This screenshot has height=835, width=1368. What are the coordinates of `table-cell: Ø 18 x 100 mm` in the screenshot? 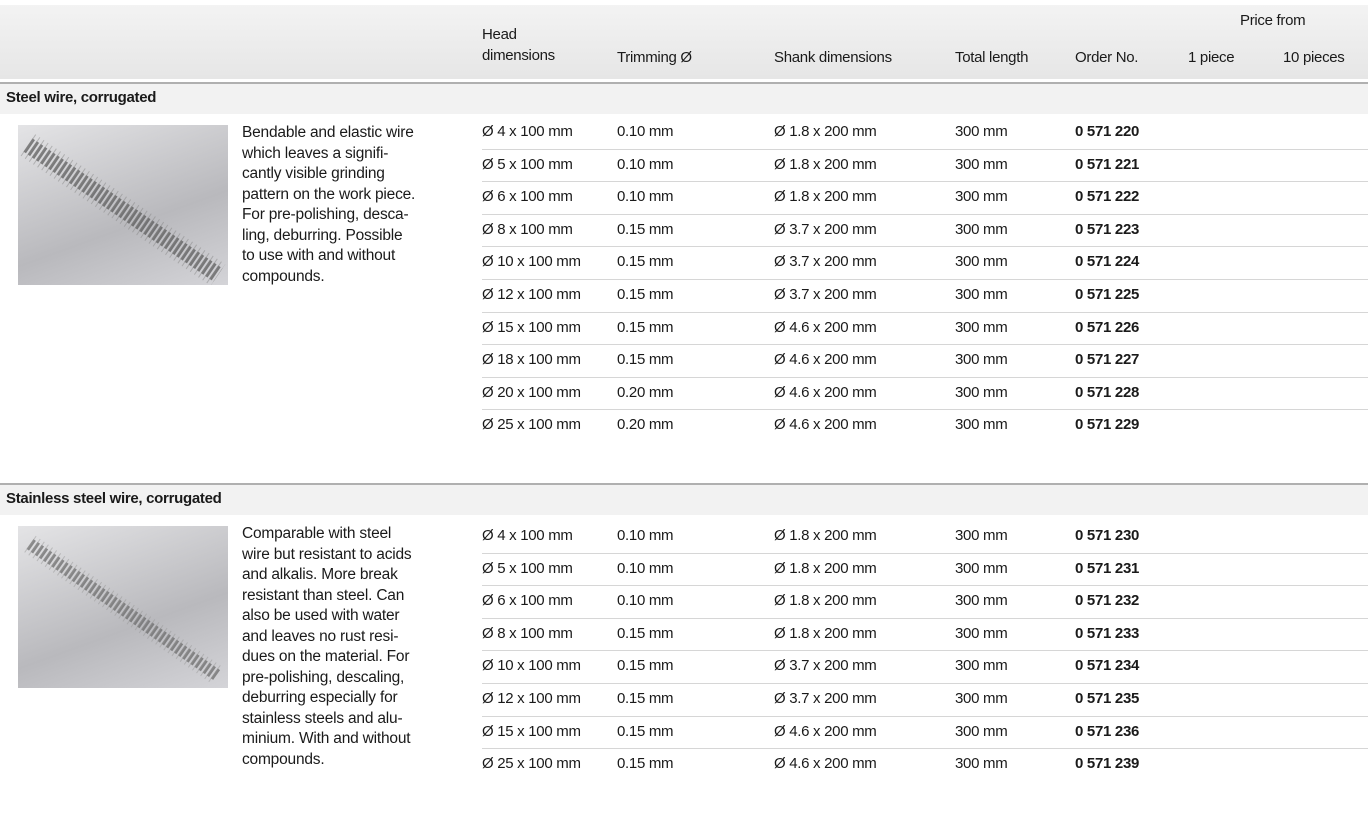 It's located at (531, 360).